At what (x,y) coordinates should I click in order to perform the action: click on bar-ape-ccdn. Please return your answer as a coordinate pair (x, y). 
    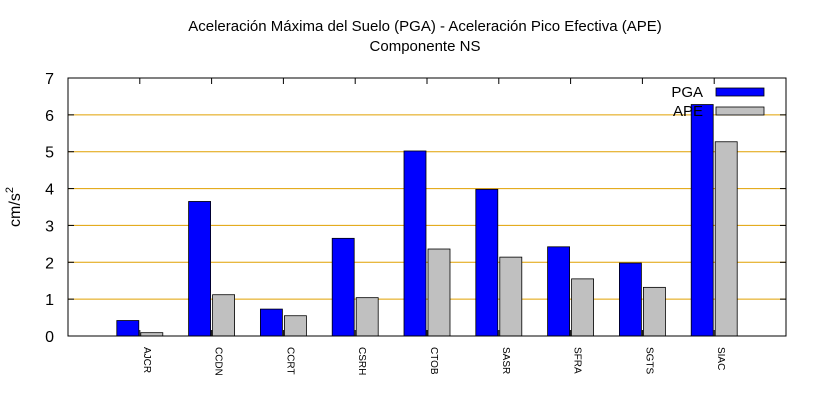
    Looking at the image, I should click on (224, 315).